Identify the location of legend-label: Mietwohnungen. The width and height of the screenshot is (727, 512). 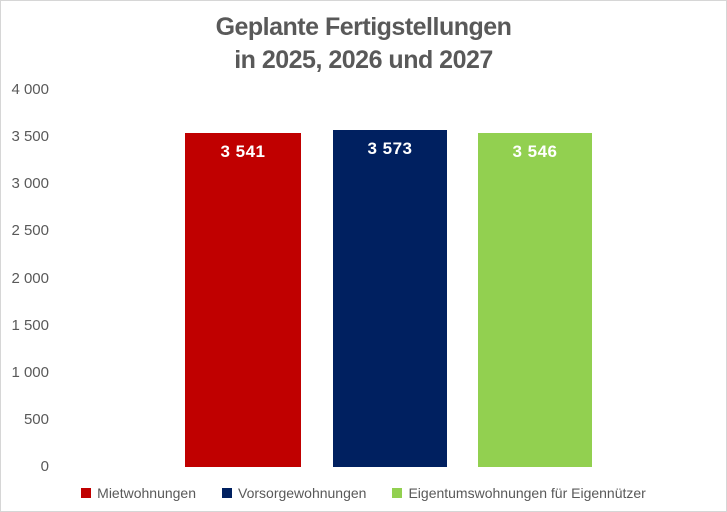
(147, 493).